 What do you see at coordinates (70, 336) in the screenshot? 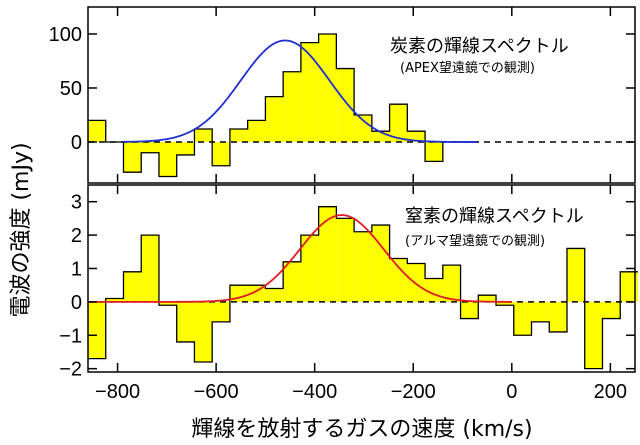
I see `y-tick-label: −1` at bounding box center [70, 336].